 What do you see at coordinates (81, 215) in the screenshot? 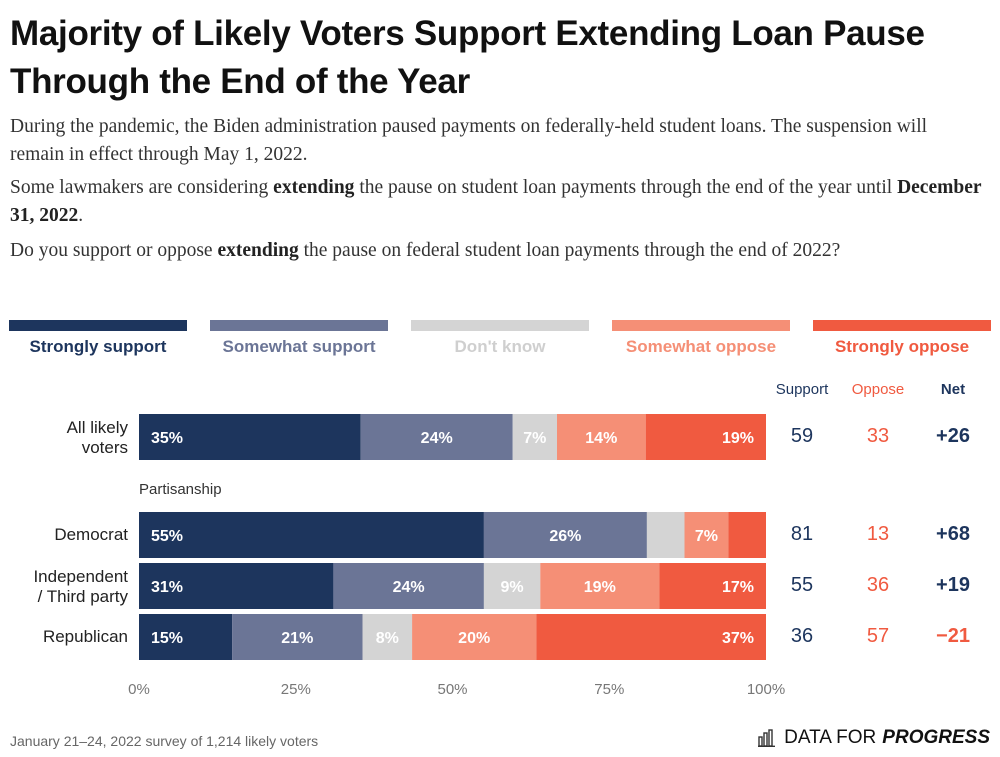
I see `p2-text-c: .` at bounding box center [81, 215].